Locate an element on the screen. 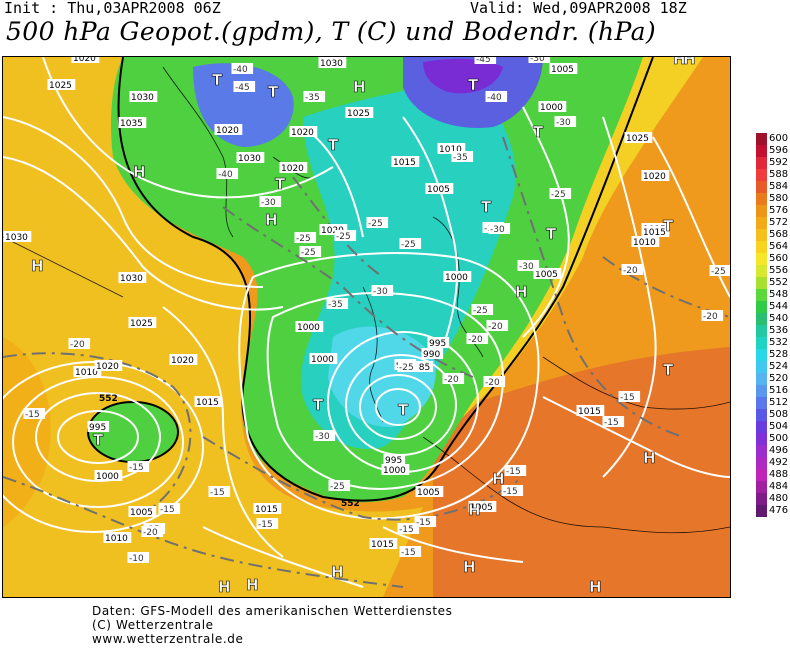 The width and height of the screenshot is (790, 648). legend-value: 576 is located at coordinates (779, 210).